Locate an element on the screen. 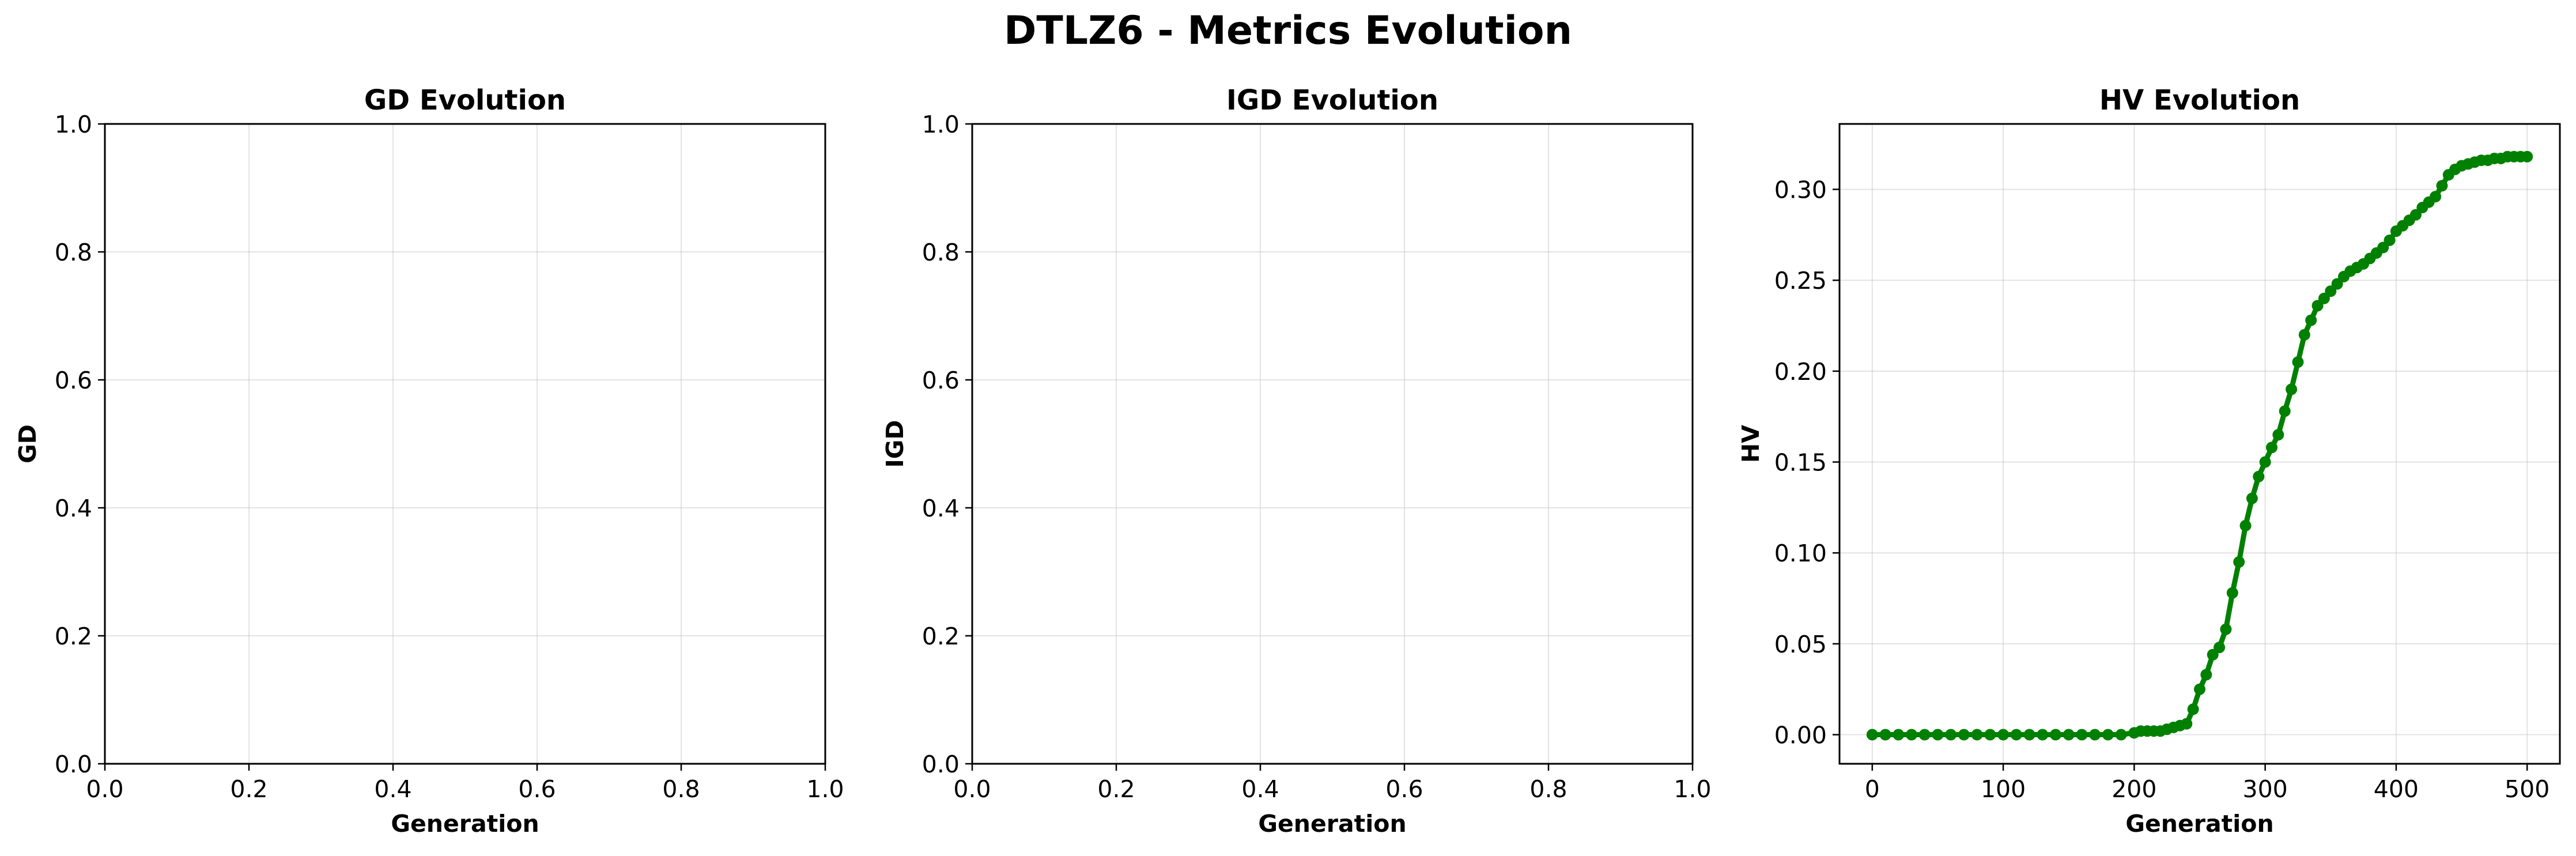 The image size is (2576, 856). x-tick-label: 200 is located at coordinates (2134, 789).